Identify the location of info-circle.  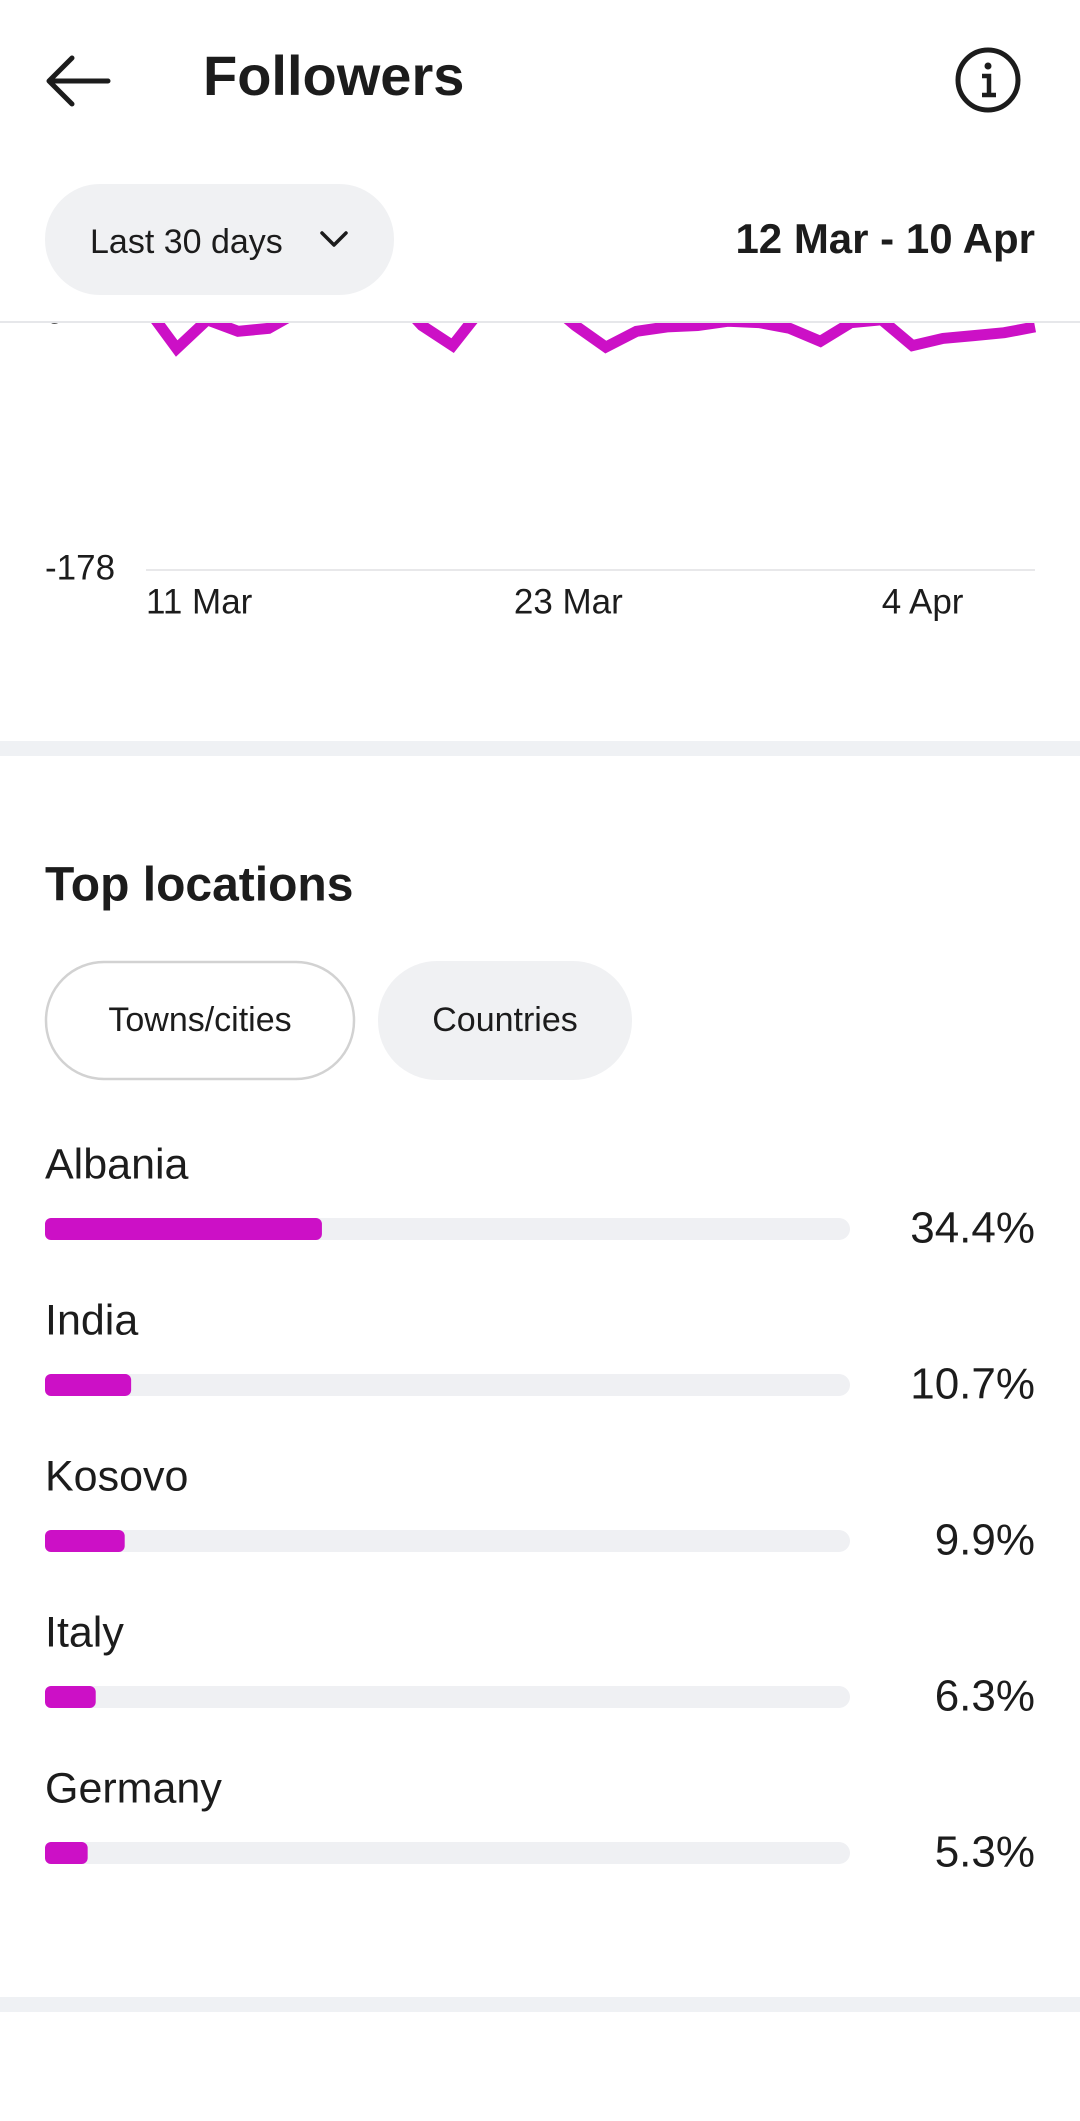
(988, 80).